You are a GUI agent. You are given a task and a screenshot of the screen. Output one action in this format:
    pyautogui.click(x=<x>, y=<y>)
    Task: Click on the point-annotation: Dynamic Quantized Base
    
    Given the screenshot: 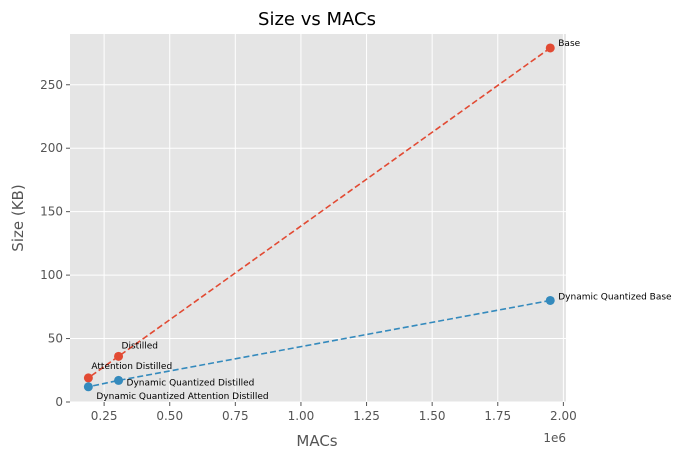 What is the action you would take?
    pyautogui.click(x=615, y=297)
    